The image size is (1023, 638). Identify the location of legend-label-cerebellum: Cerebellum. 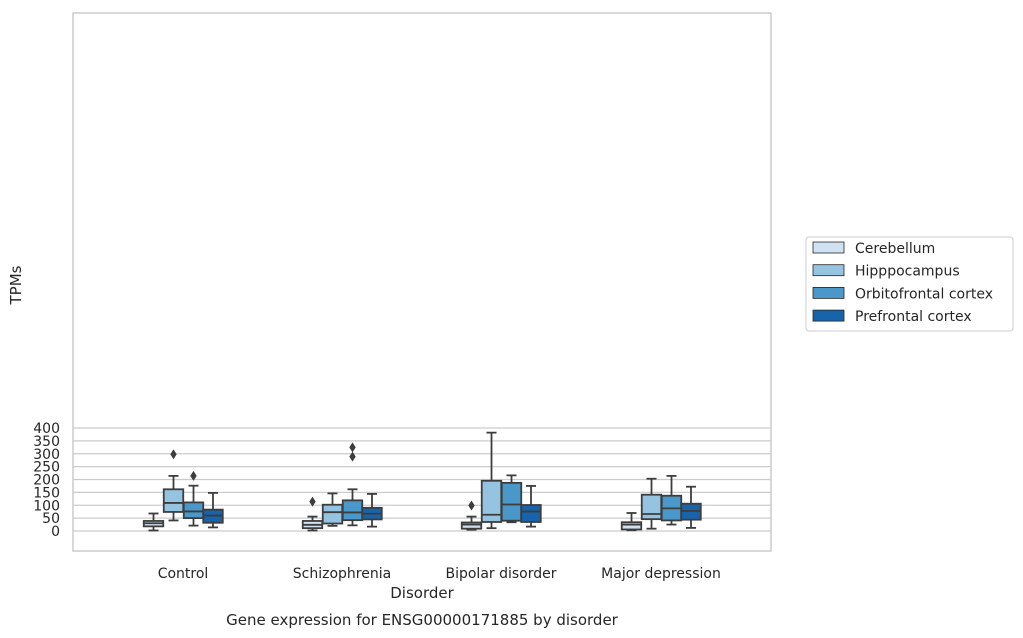
(895, 249).